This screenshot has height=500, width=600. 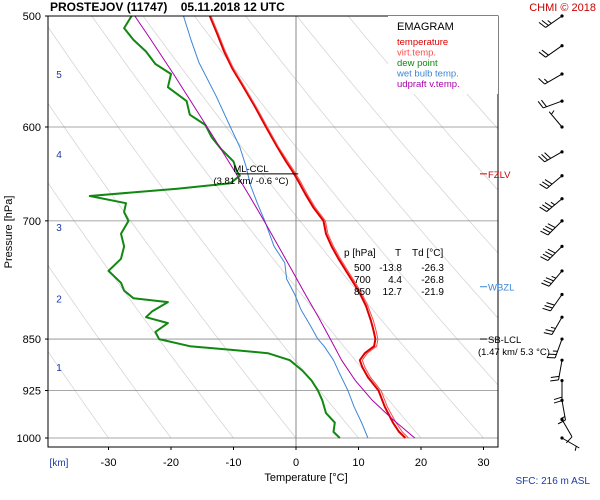 I want to click on legend-entry: udpraft v.temp., so click(x=428, y=84).